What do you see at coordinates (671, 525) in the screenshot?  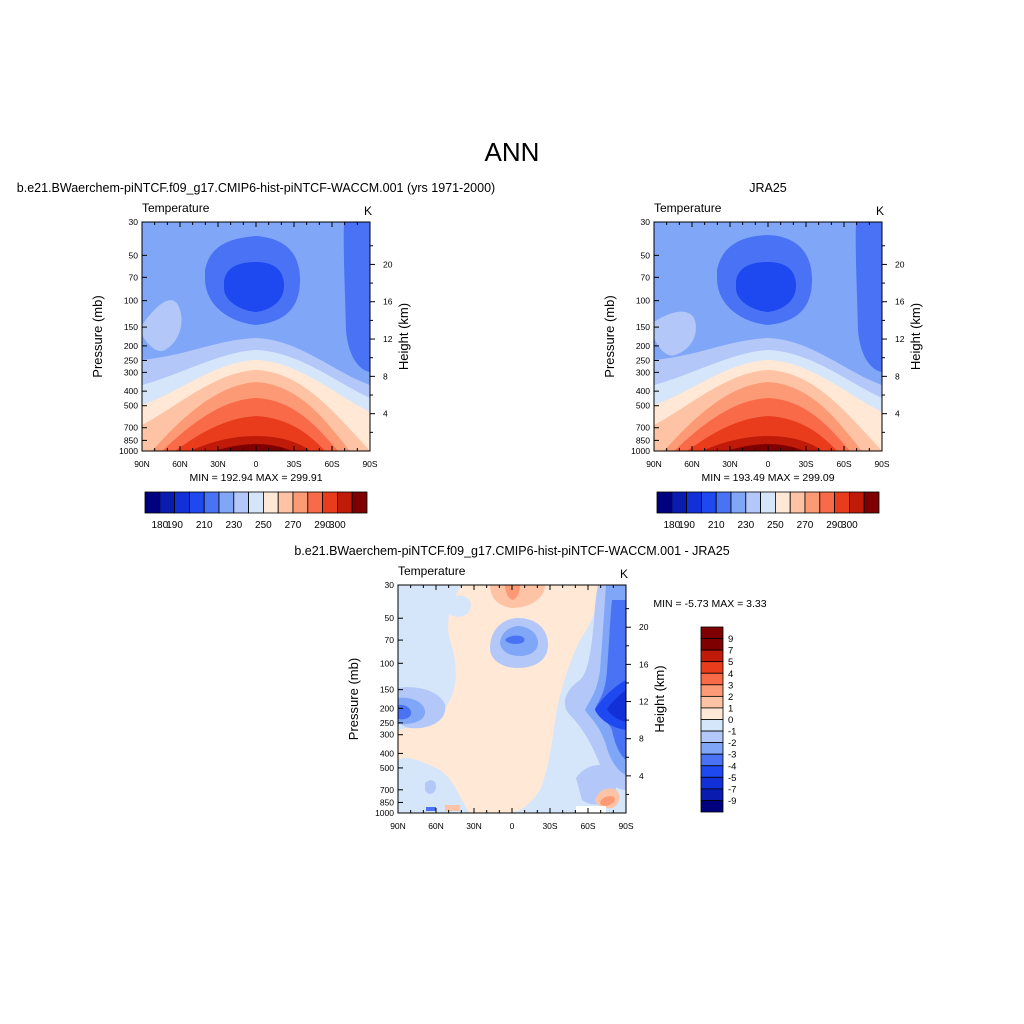 I see `colorbar-label: 180` at bounding box center [671, 525].